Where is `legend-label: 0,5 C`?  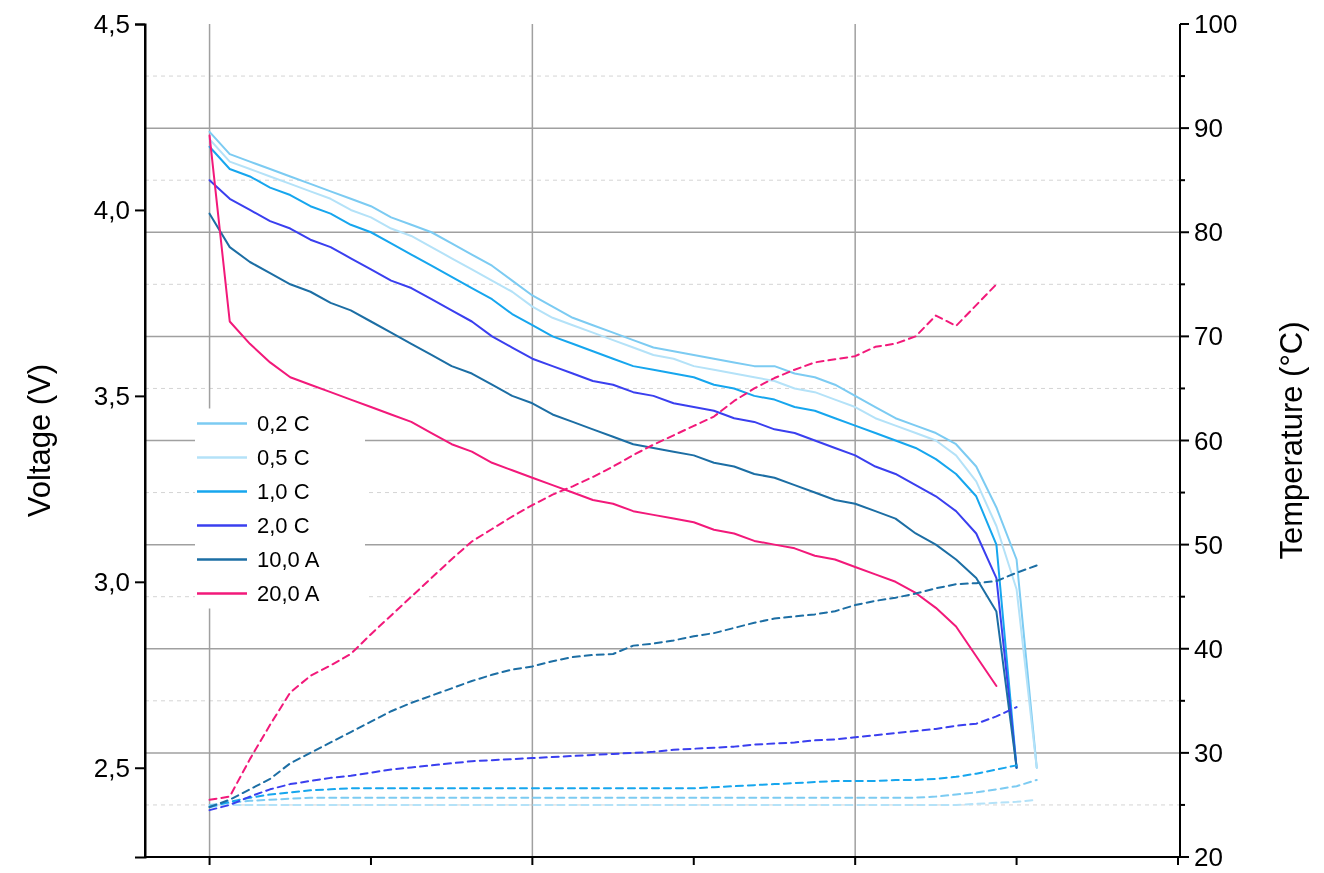 legend-label: 0,5 C is located at coordinates (283, 458).